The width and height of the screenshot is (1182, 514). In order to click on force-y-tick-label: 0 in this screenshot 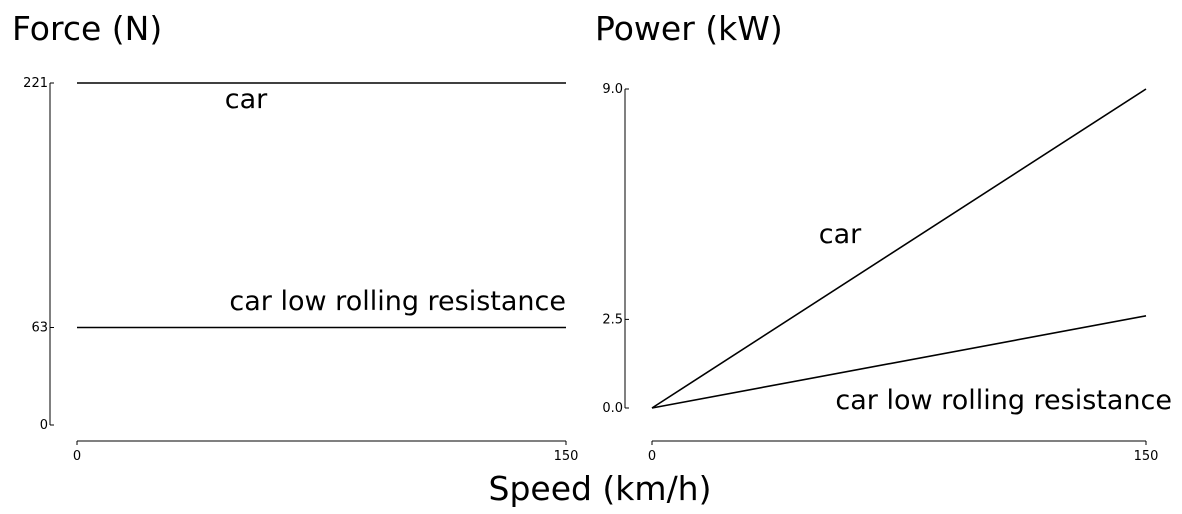, I will do `click(44, 425)`.